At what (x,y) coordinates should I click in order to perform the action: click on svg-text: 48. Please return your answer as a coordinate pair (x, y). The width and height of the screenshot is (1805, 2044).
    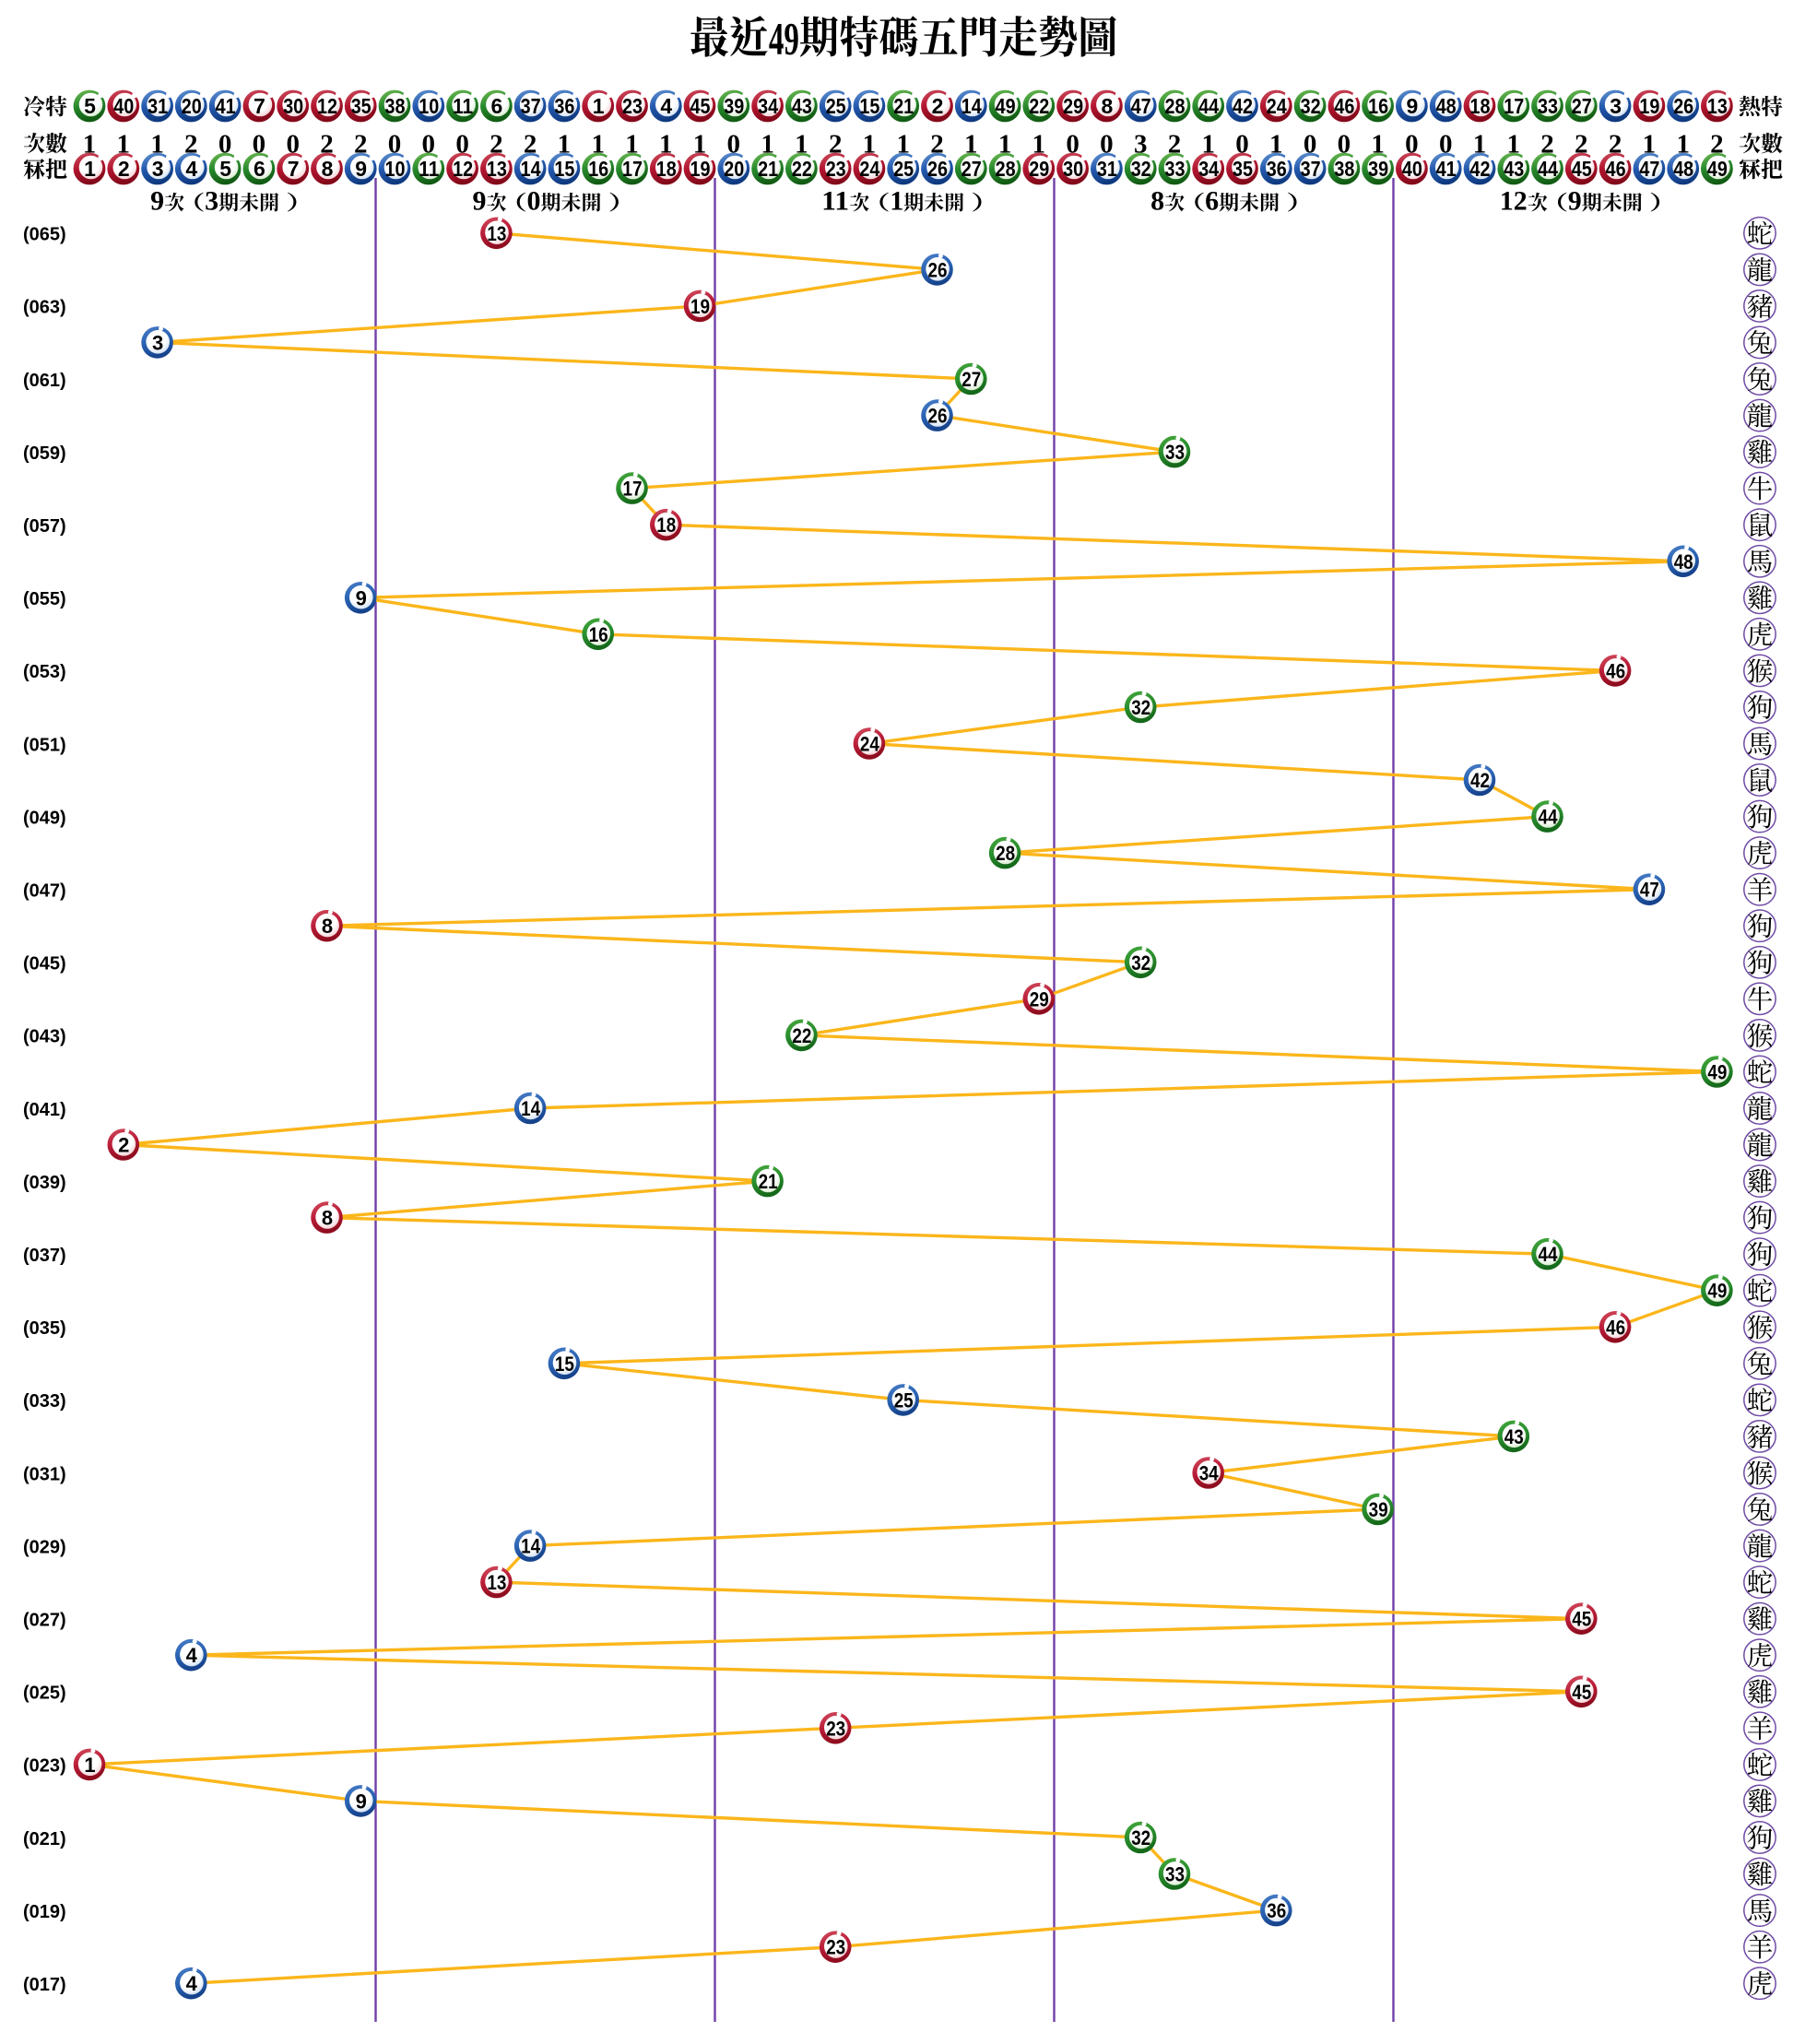
    Looking at the image, I should click on (1683, 561).